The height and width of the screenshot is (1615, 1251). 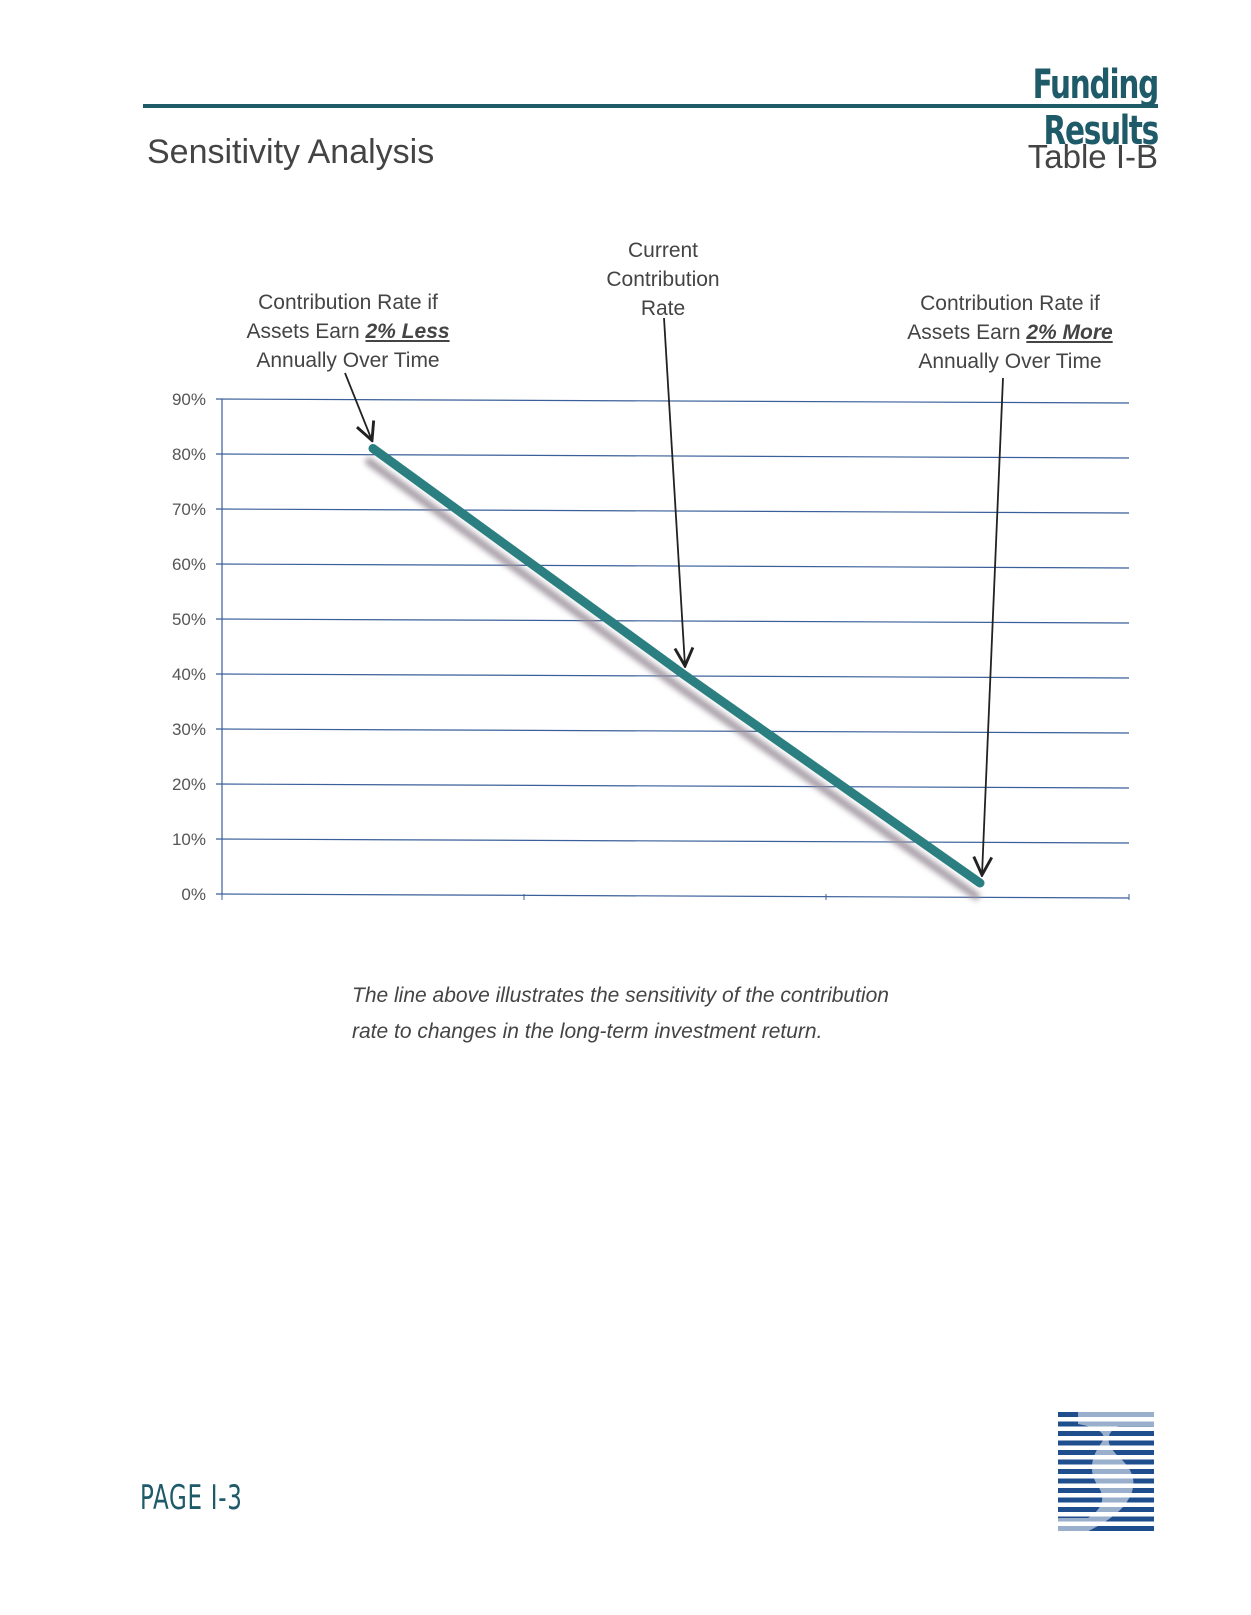 I want to click on annotation-more-prefix: Assets Earn, so click(x=967, y=332).